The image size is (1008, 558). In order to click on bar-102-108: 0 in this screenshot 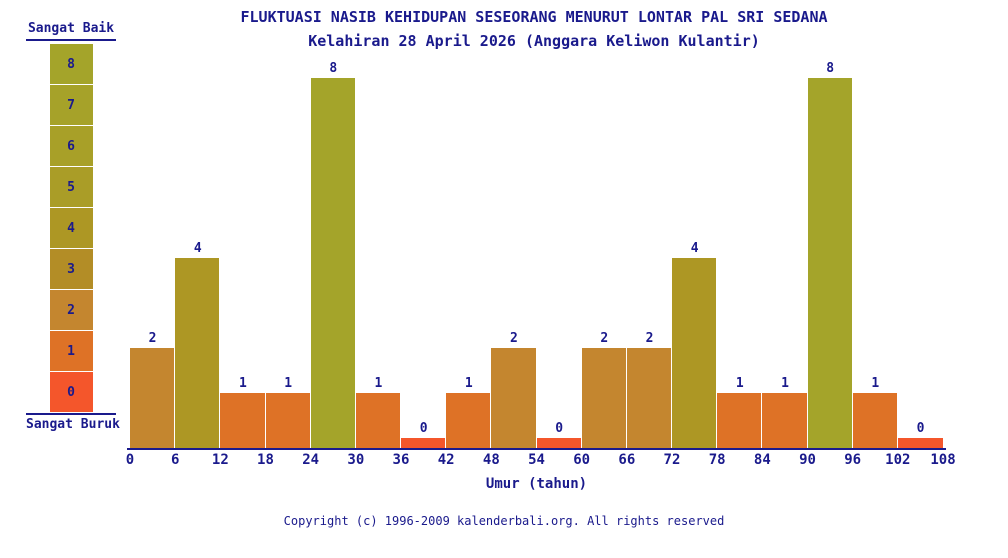, I will do `click(920, 264)`.